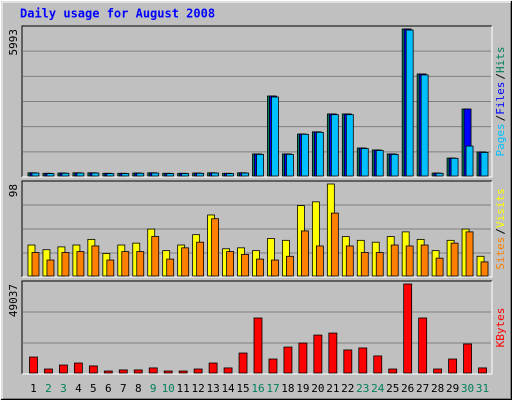  Describe the element at coordinates (108, 388) in the screenshot. I see `x-tick-label: 6` at that location.